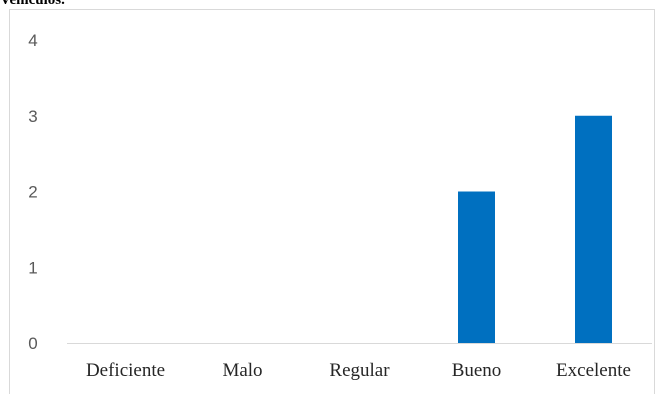  I want to click on bars-group, so click(535, 229).